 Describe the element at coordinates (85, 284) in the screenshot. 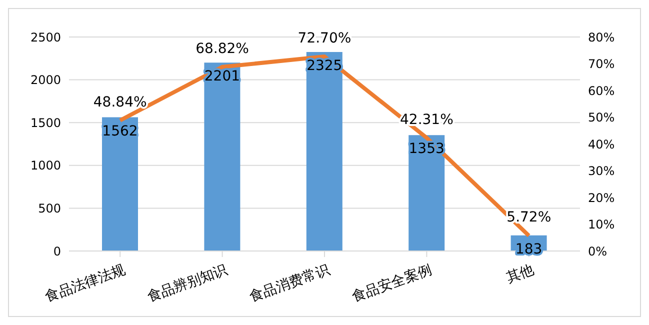

I see `x-tick-label: 食品法律法规` at that location.